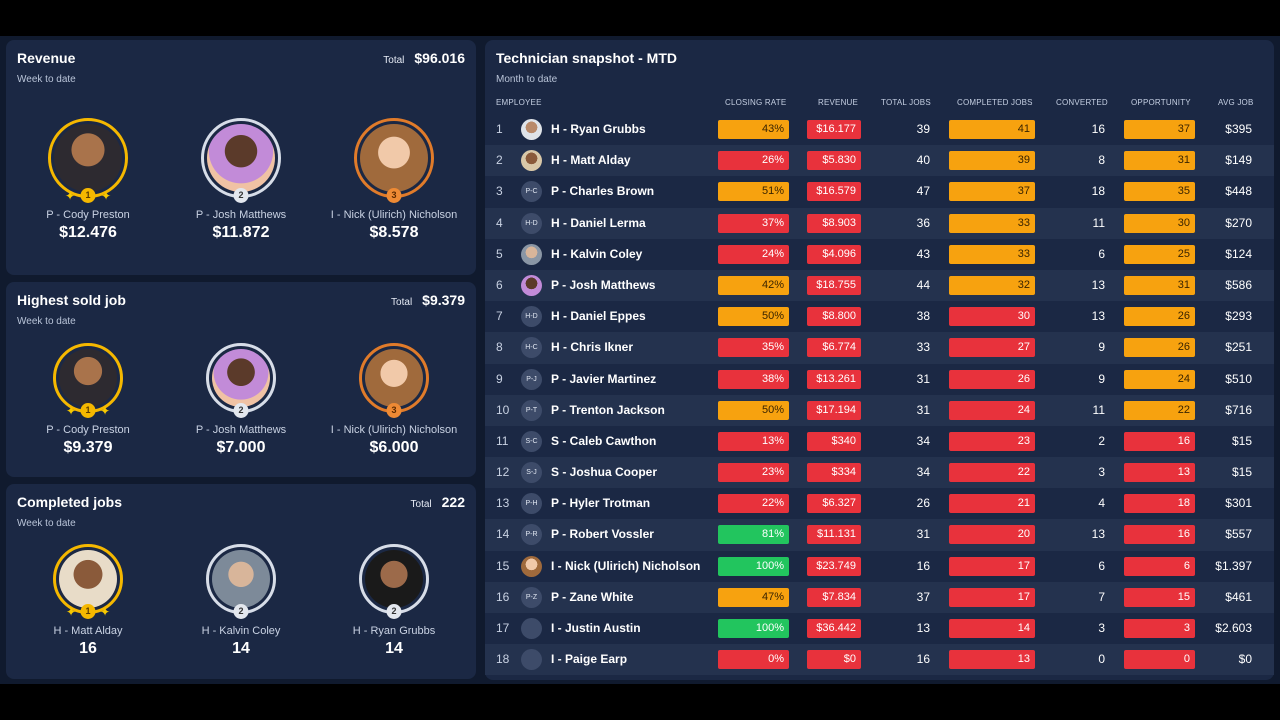 The height and width of the screenshot is (720, 1280). What do you see at coordinates (1159, 410) in the screenshot?
I see `opportunity-cell: 22` at bounding box center [1159, 410].